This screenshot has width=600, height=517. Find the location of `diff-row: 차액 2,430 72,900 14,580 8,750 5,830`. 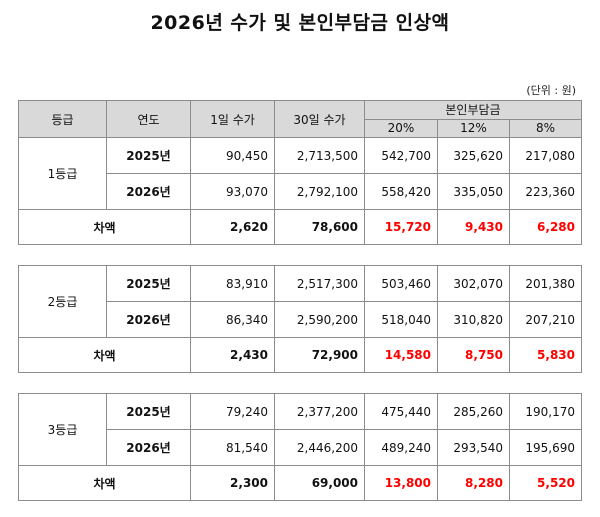

diff-row: 차액 2,430 72,900 14,580 8,750 5,830 is located at coordinates (300, 355).